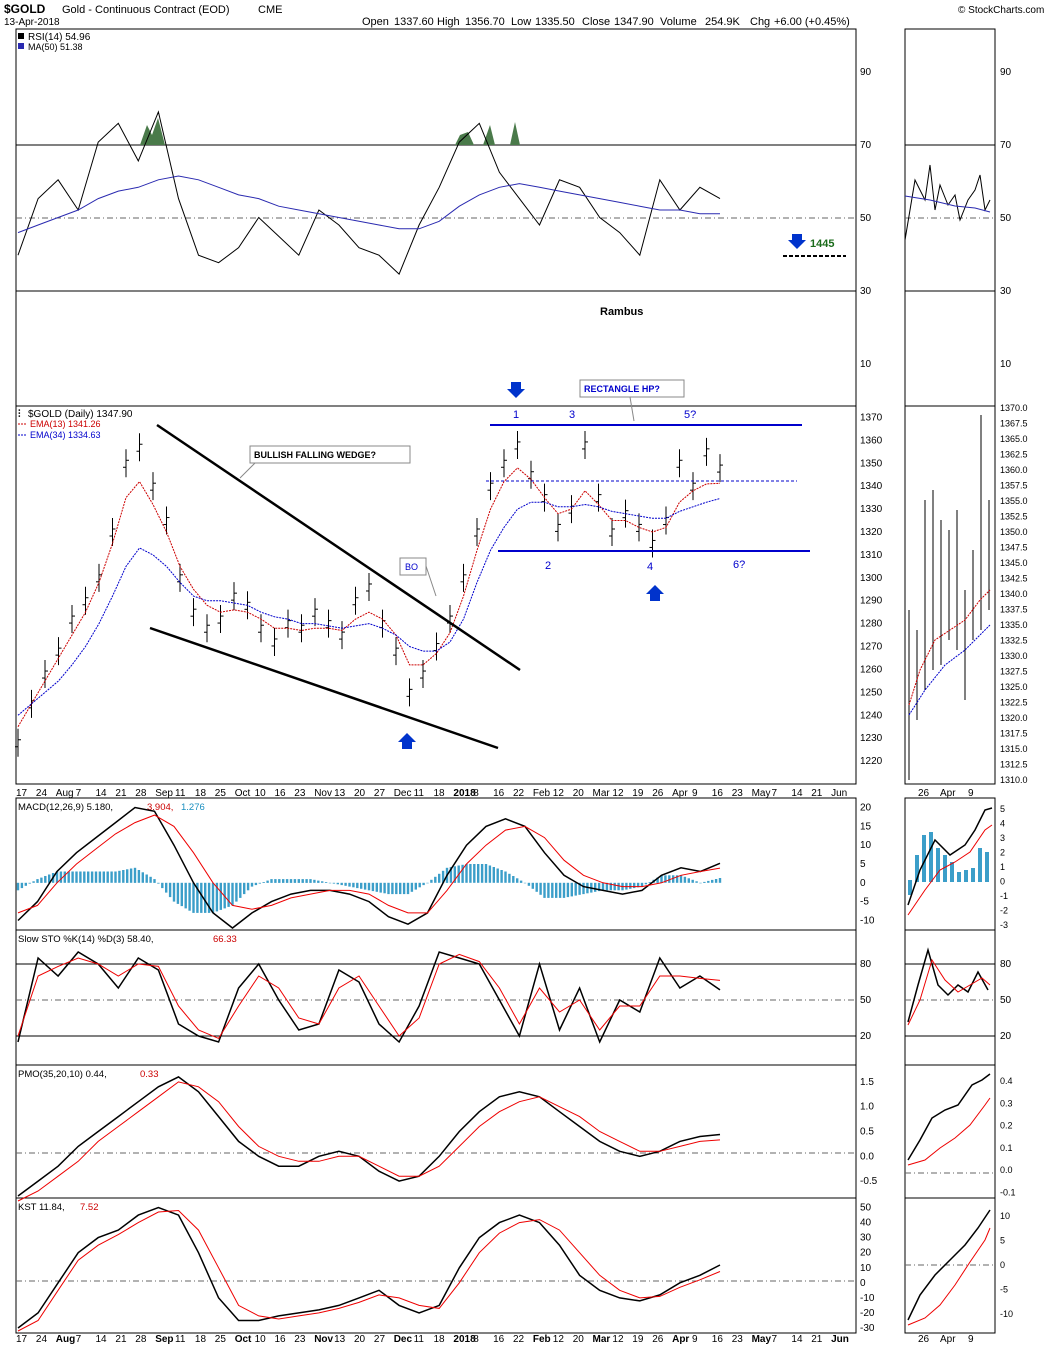  What do you see at coordinates (680, 1339) in the screenshot?
I see `x-axis-label: Apr` at bounding box center [680, 1339].